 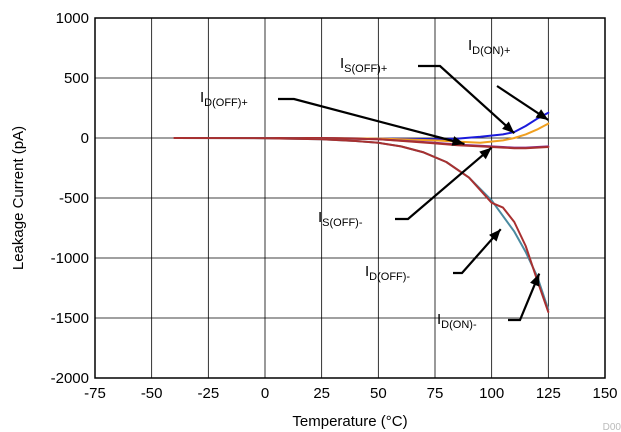 I want to click on y-tick-label-2: 0, so click(x=85, y=138).